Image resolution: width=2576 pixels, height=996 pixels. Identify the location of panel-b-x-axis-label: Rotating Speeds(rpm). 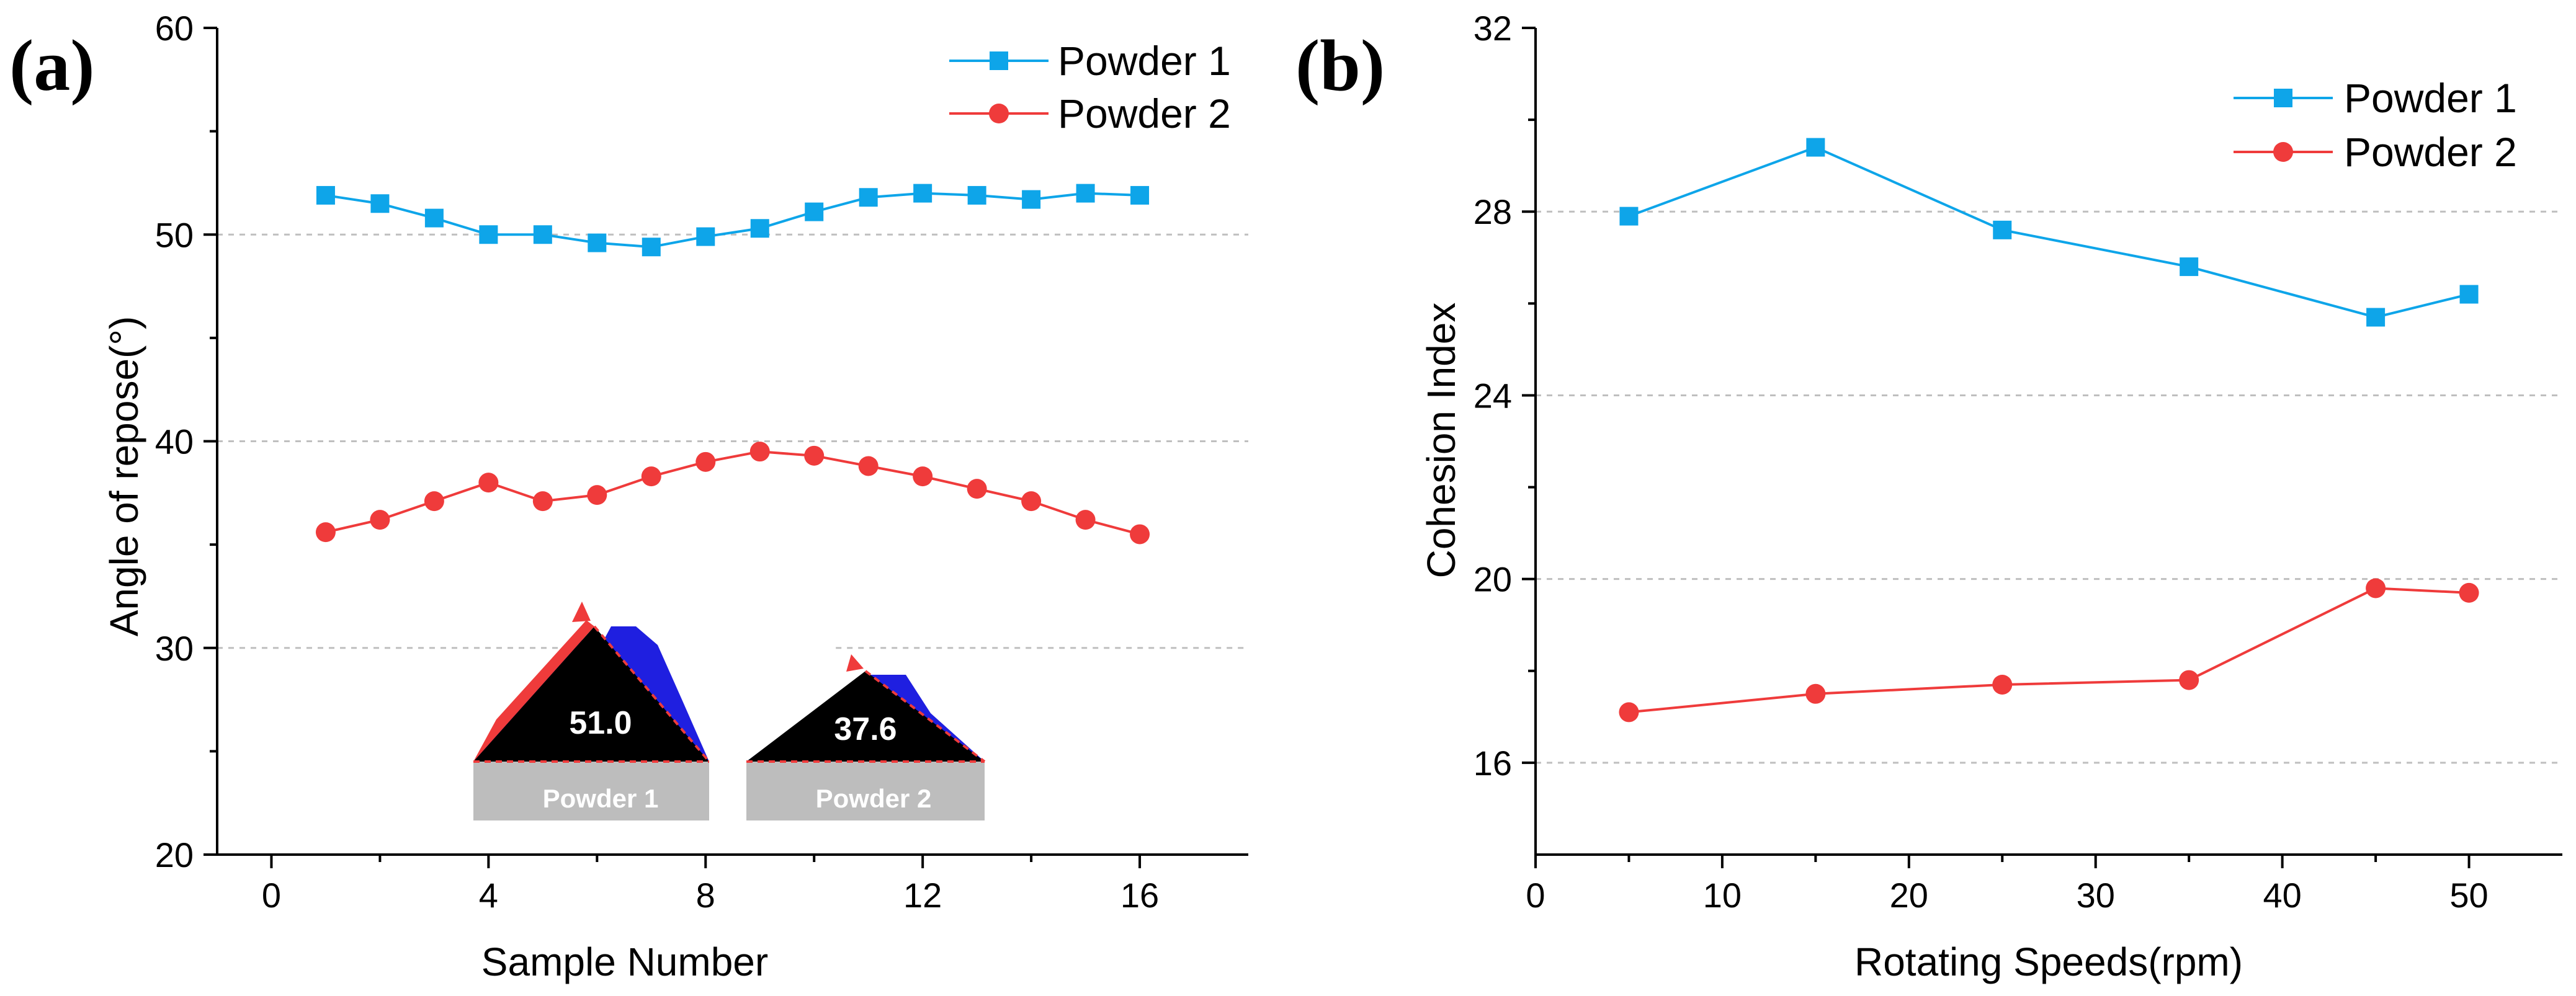
(2048, 962).